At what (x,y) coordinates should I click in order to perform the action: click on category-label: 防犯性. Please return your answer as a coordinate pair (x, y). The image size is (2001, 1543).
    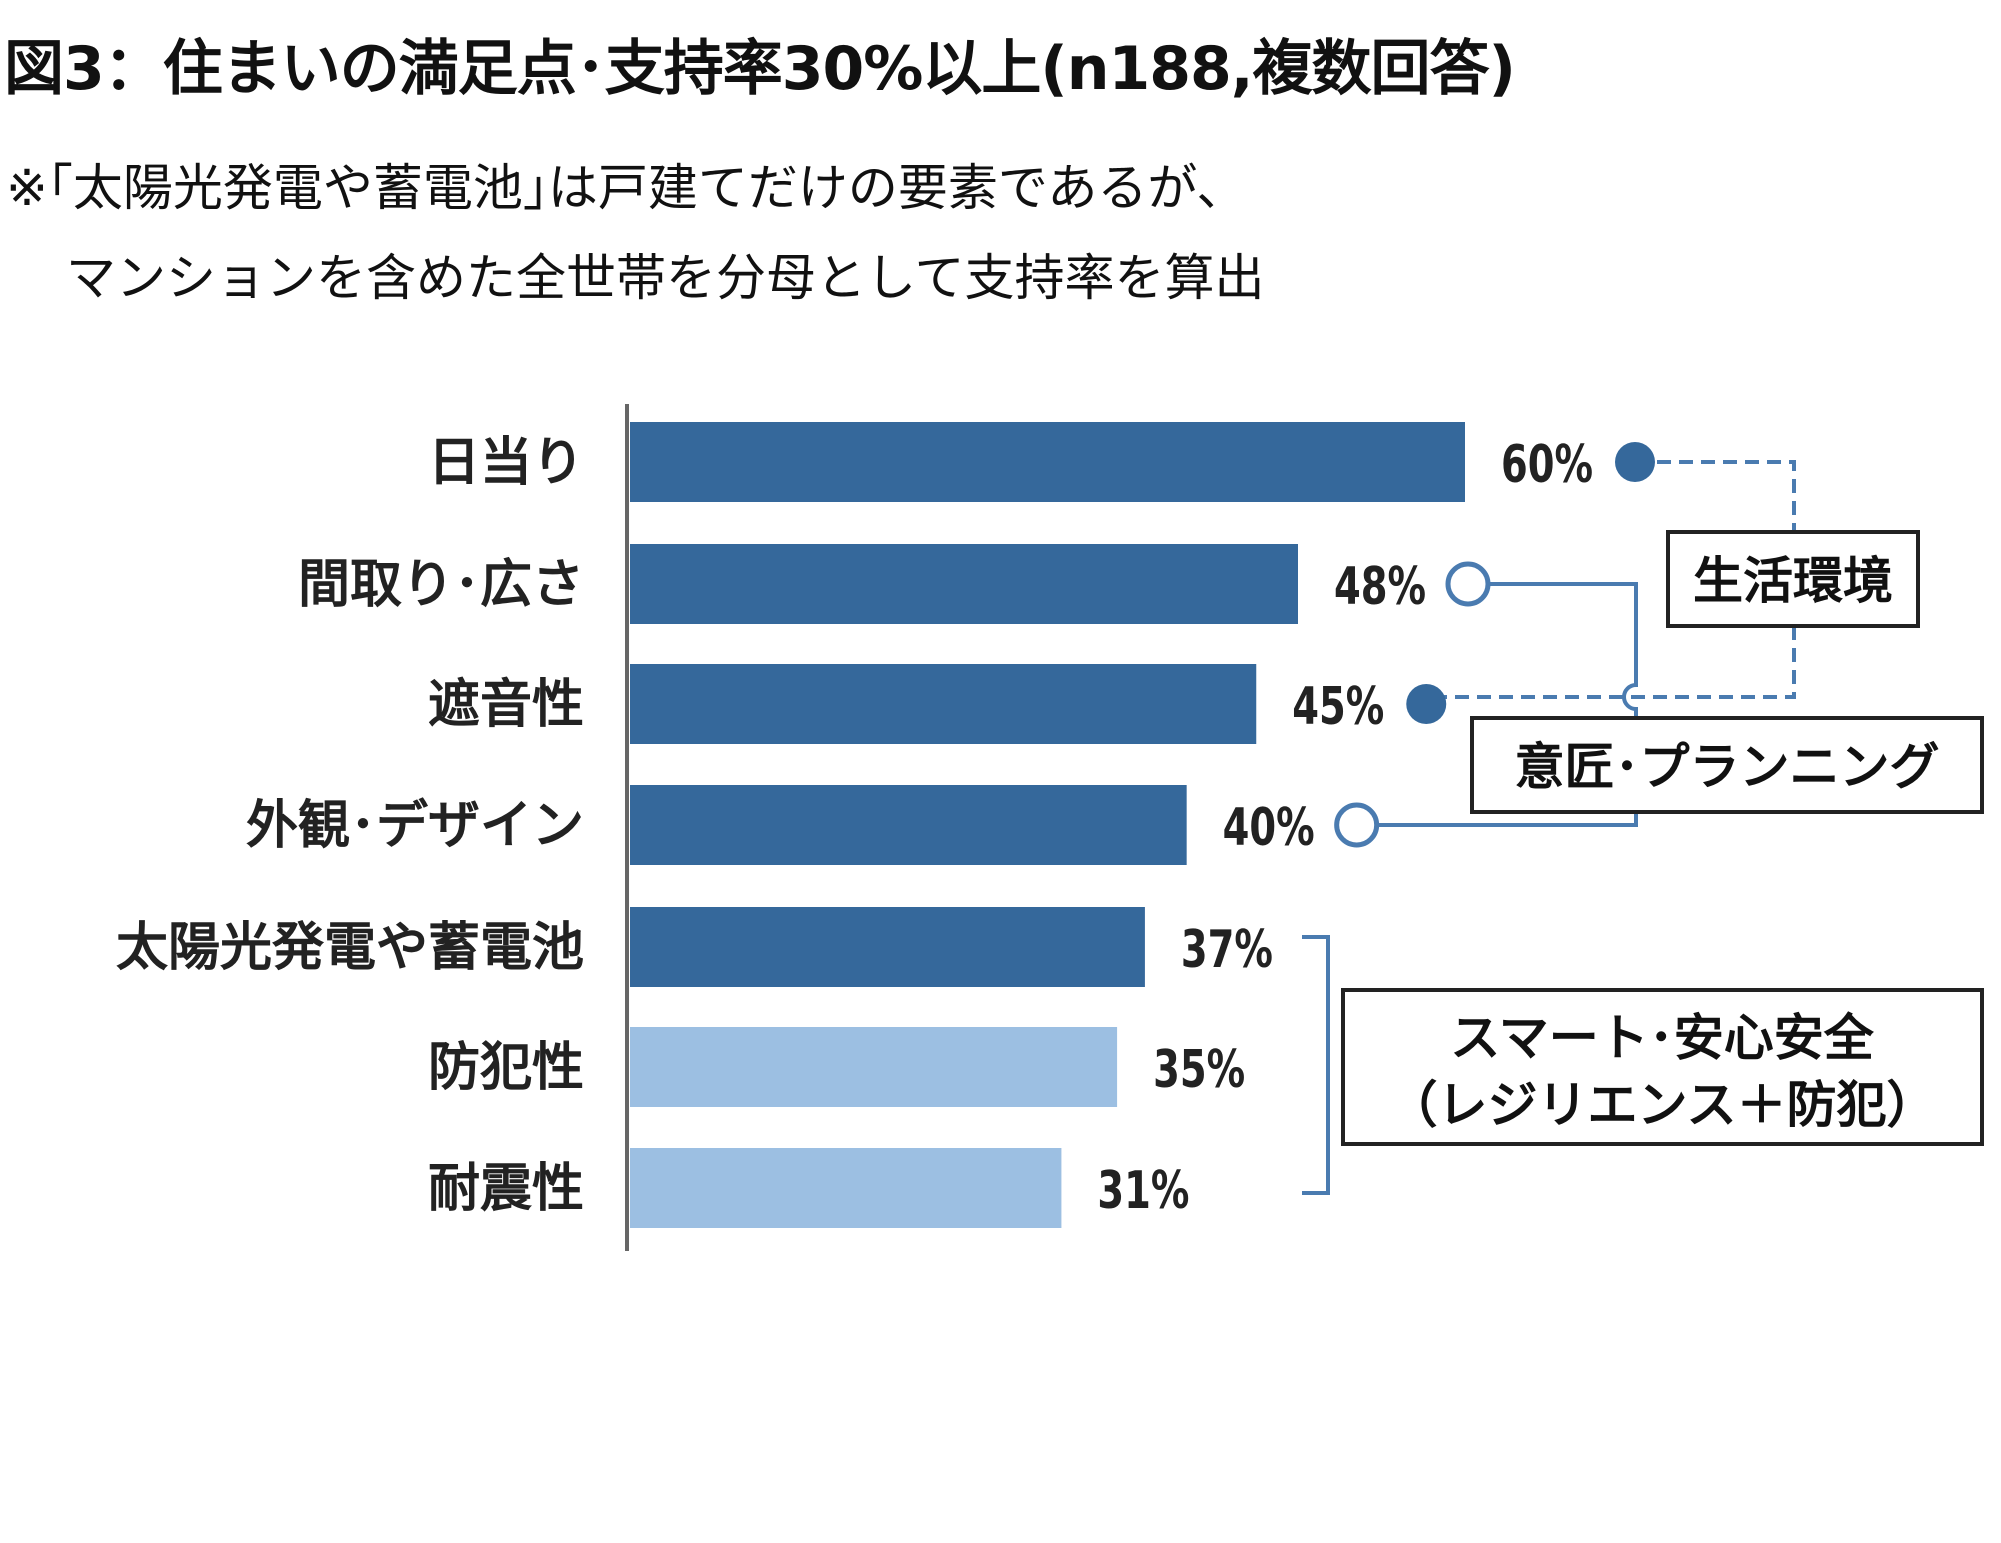
    Looking at the image, I should click on (506, 1068).